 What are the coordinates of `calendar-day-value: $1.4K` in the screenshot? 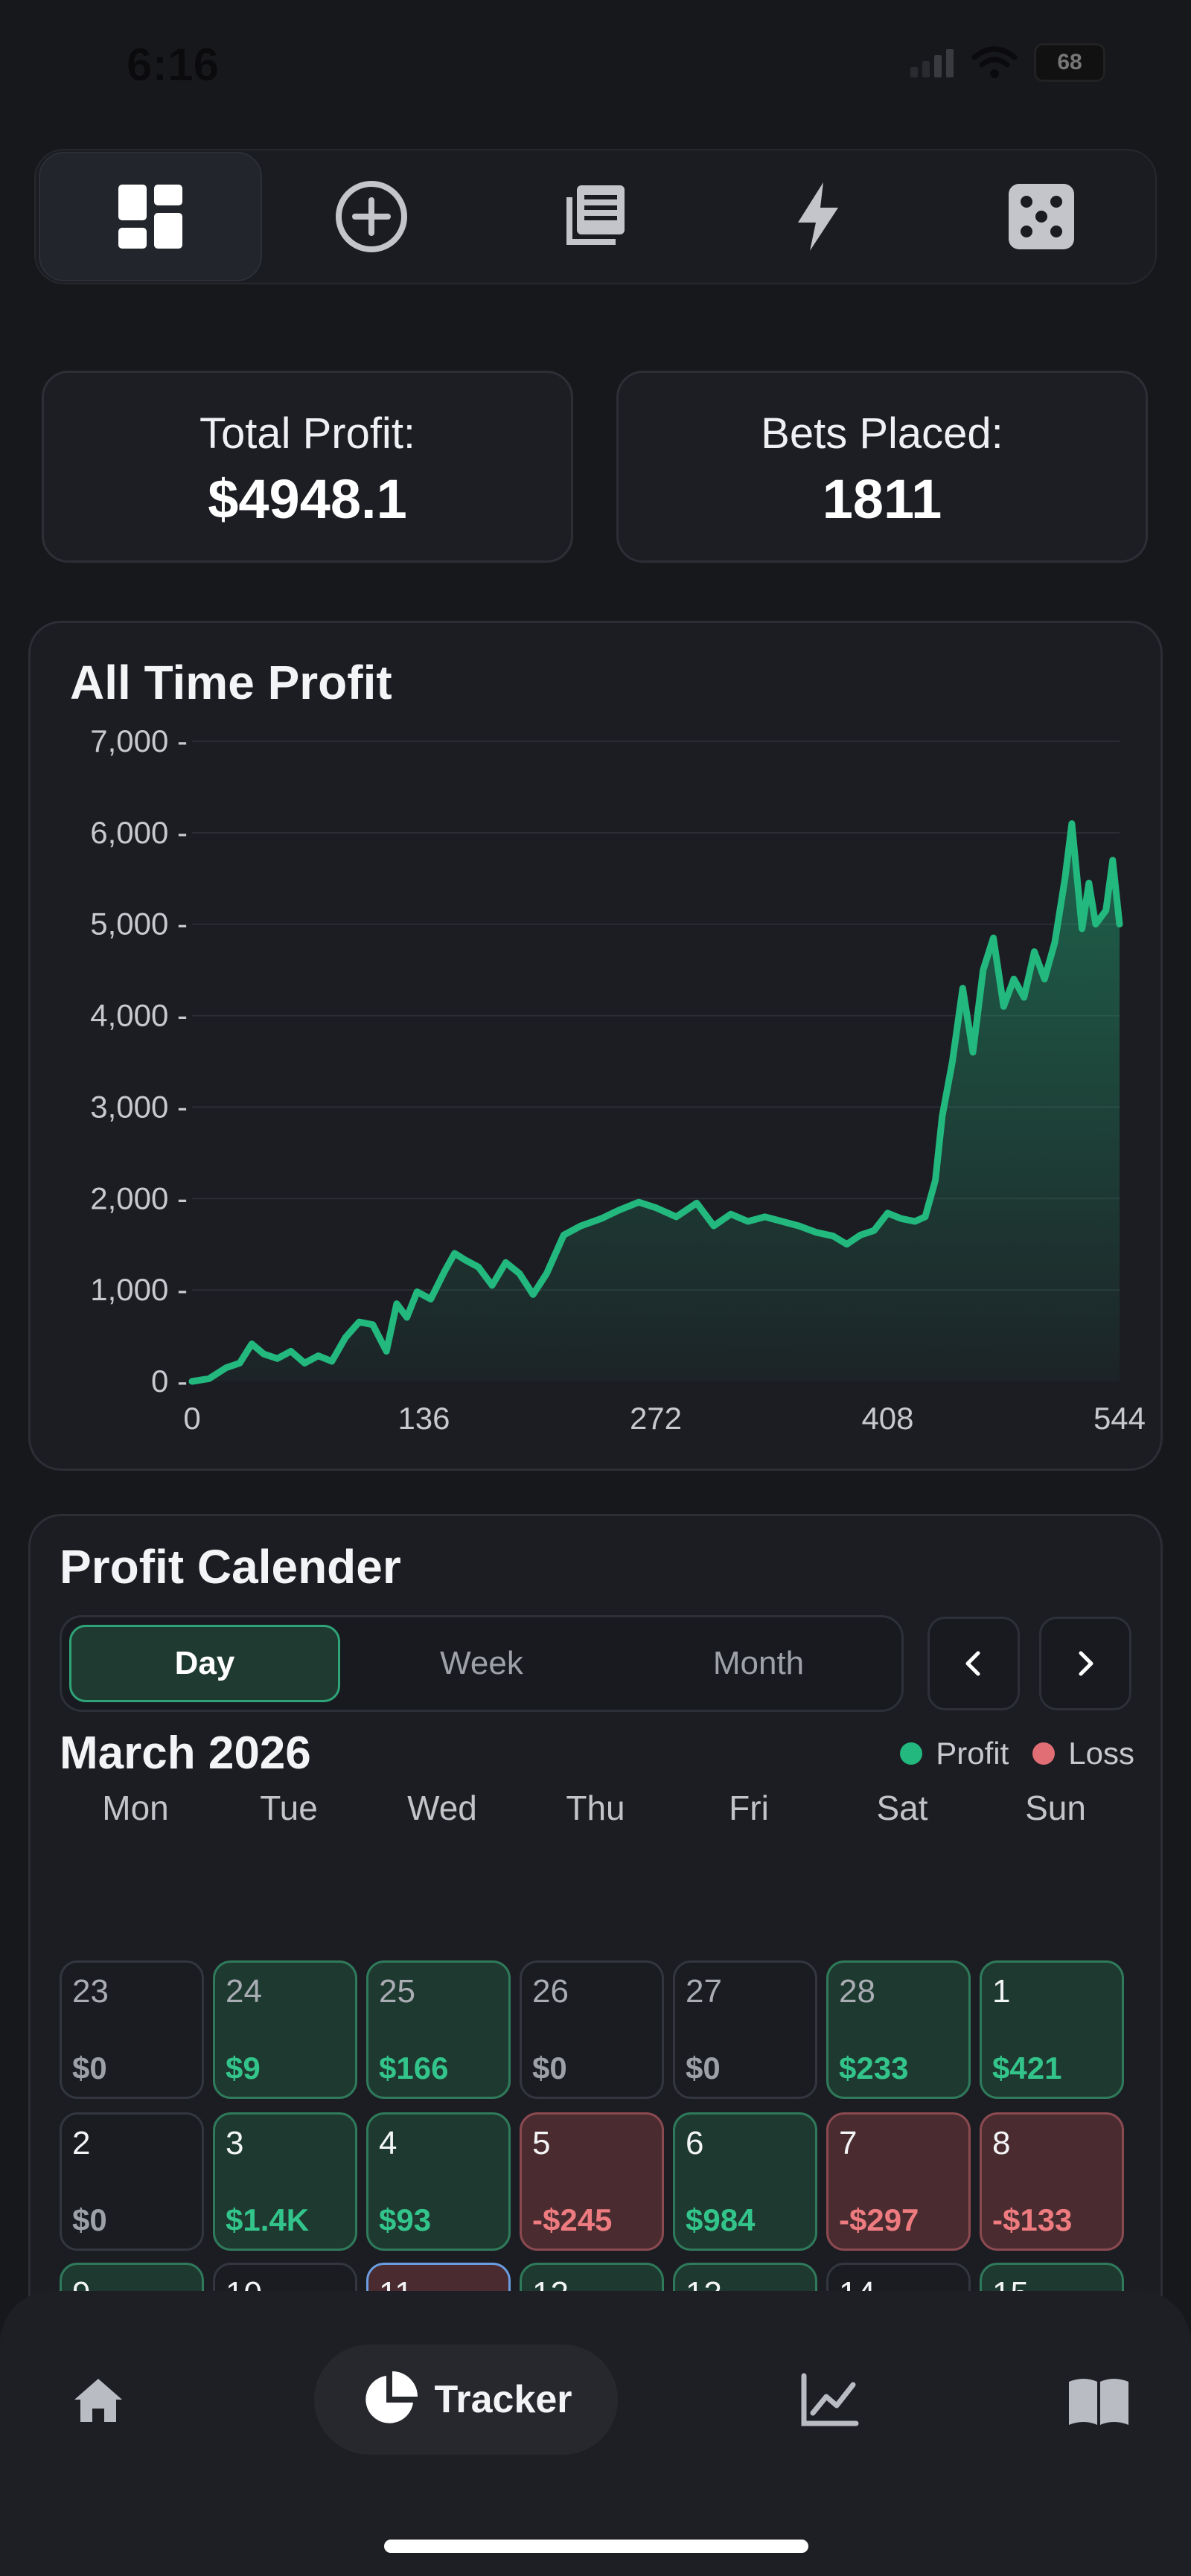 It's located at (268, 2219).